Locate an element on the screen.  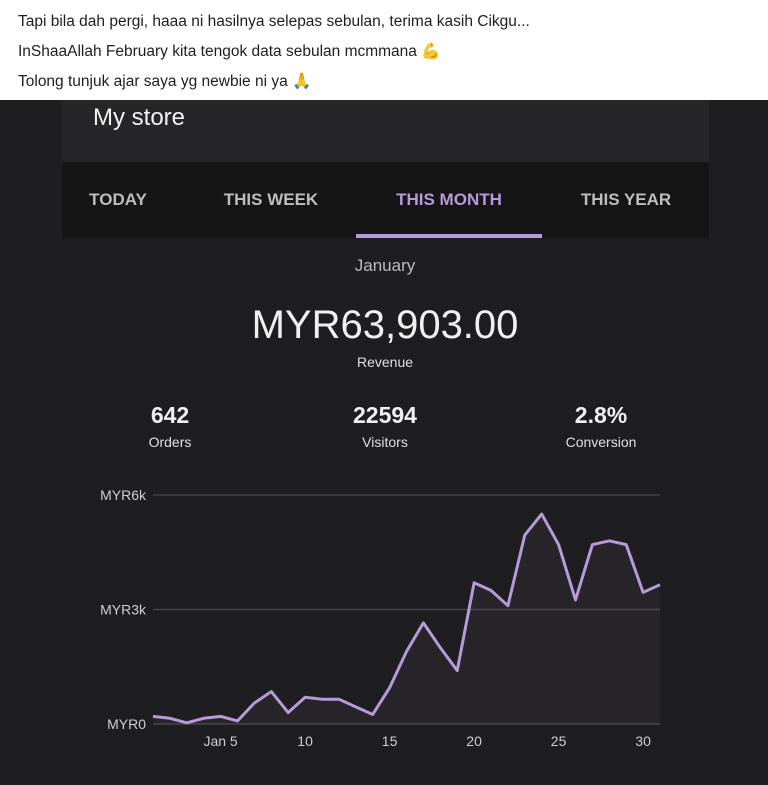
period-tabs: TODAY THIS WEEK THIS MONTH THIS YEAR is located at coordinates (385, 200).